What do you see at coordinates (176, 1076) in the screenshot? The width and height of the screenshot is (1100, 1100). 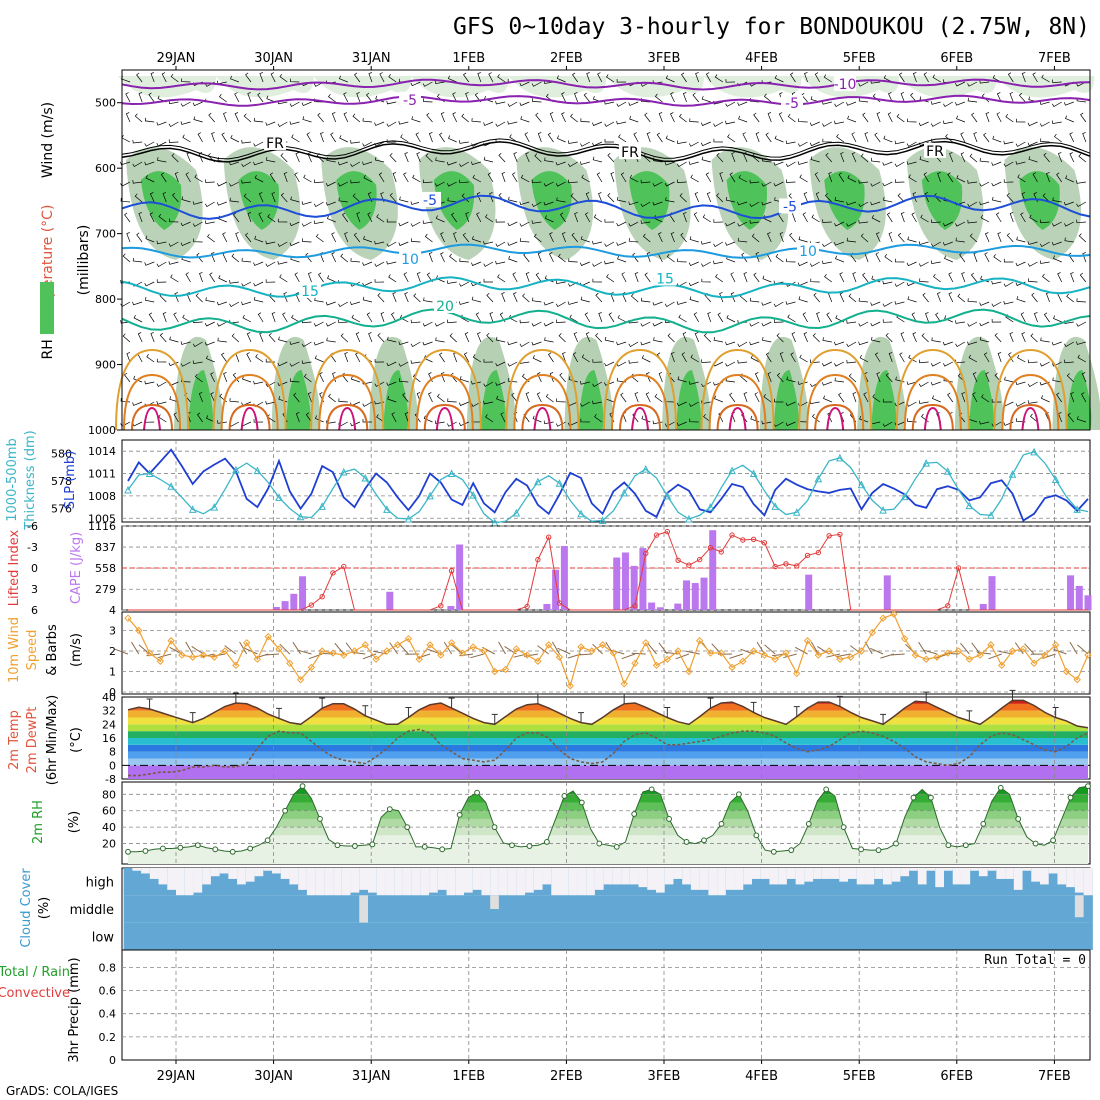 I see `bottom-day-label: 29JAN` at bounding box center [176, 1076].